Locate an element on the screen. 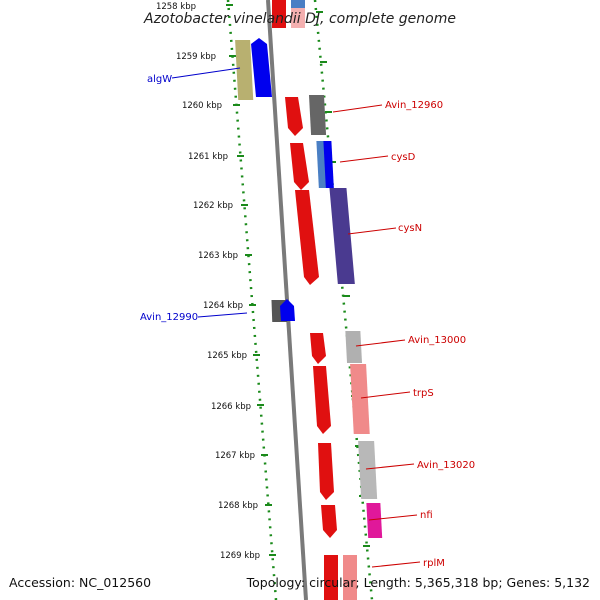 Image resolution: width=600 pixels, height=600 pixels. kbp-label: 1267 kbp is located at coordinates (235, 456).